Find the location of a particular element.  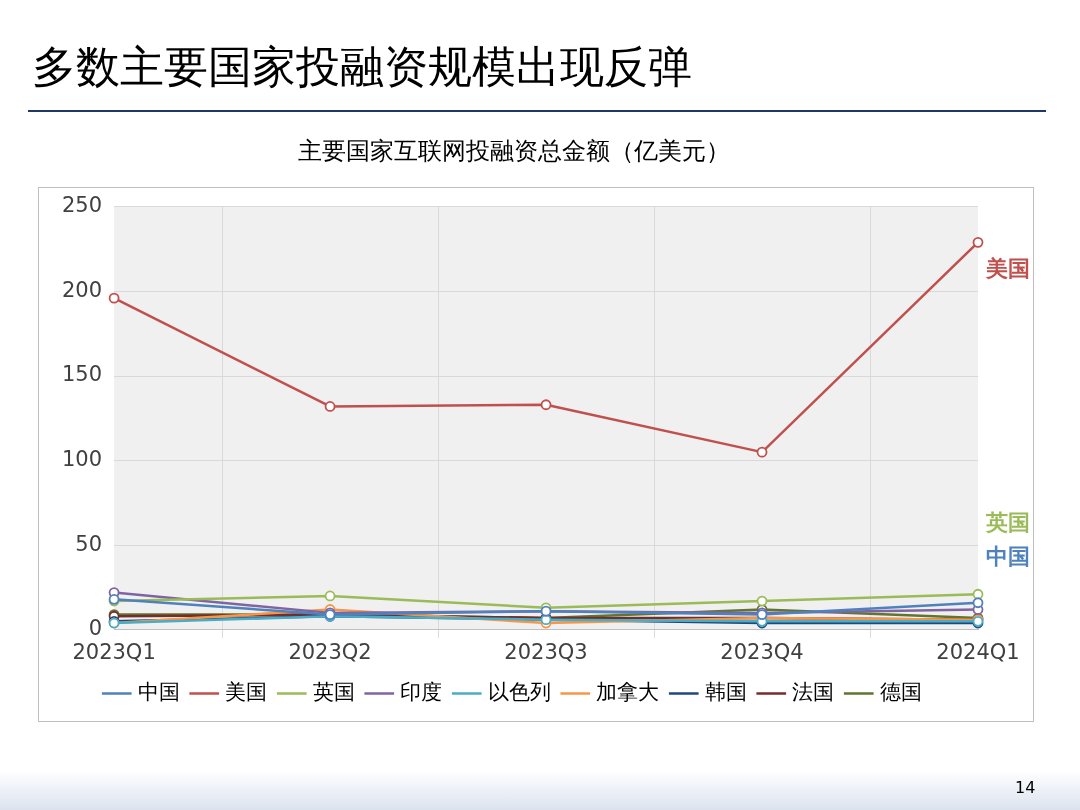

legend-label: 德国 is located at coordinates (900, 691).